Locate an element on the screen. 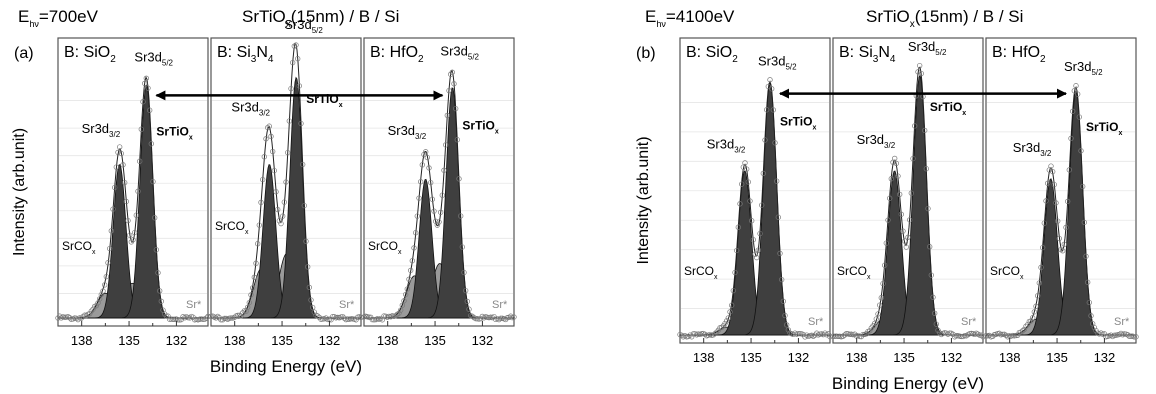 The image size is (1156, 394). photon-energy-label: Ehν=4100eV is located at coordinates (690, 18).